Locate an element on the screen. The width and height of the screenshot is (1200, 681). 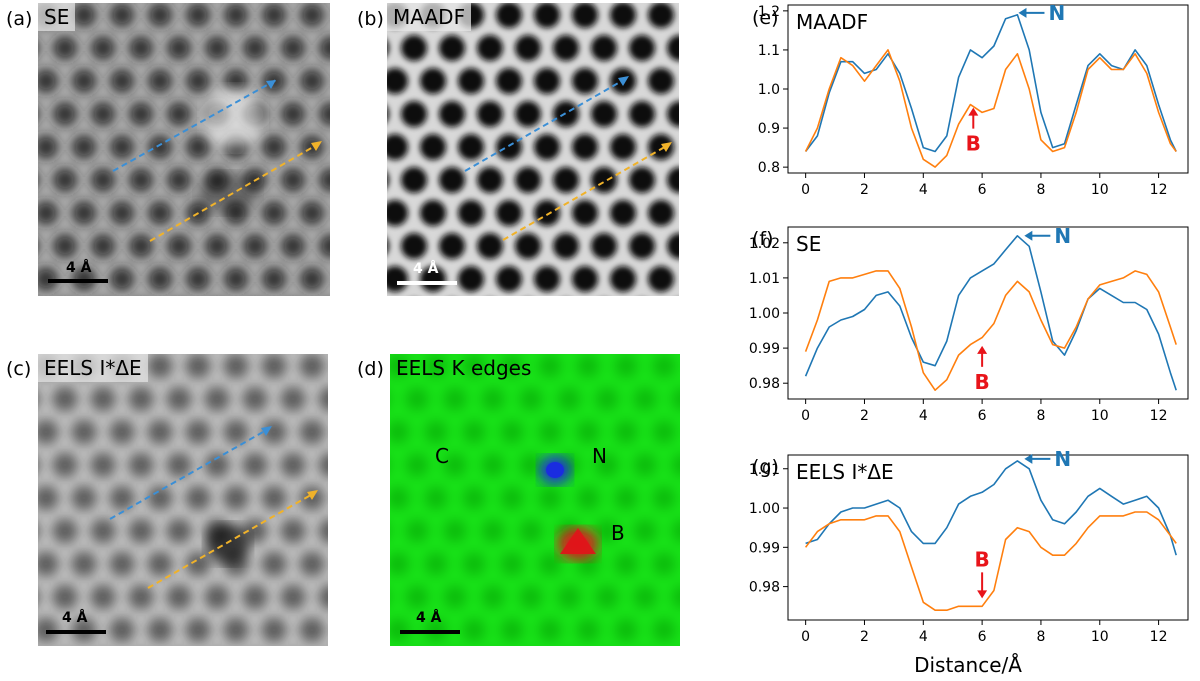
maadf-image-label: MAADF is located at coordinates (429, 17).